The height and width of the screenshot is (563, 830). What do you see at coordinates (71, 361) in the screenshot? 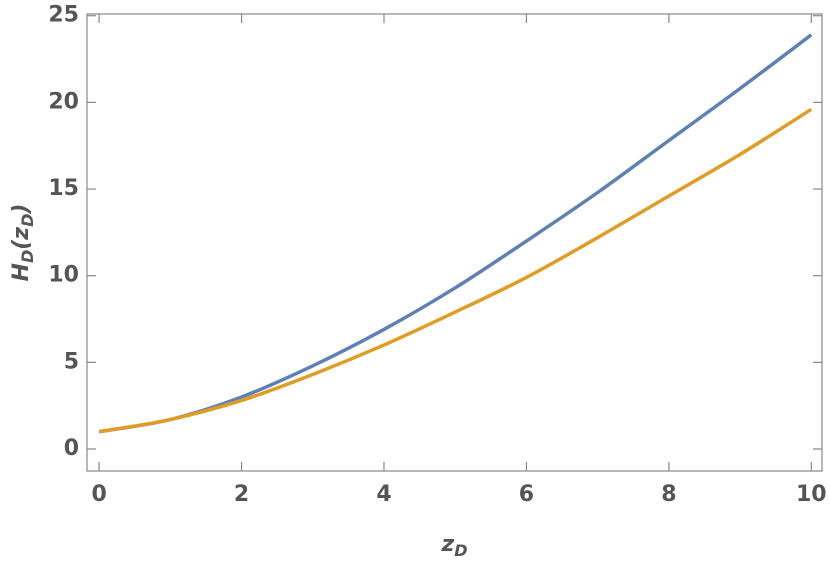
I see `y-tick-label: 5` at bounding box center [71, 361].